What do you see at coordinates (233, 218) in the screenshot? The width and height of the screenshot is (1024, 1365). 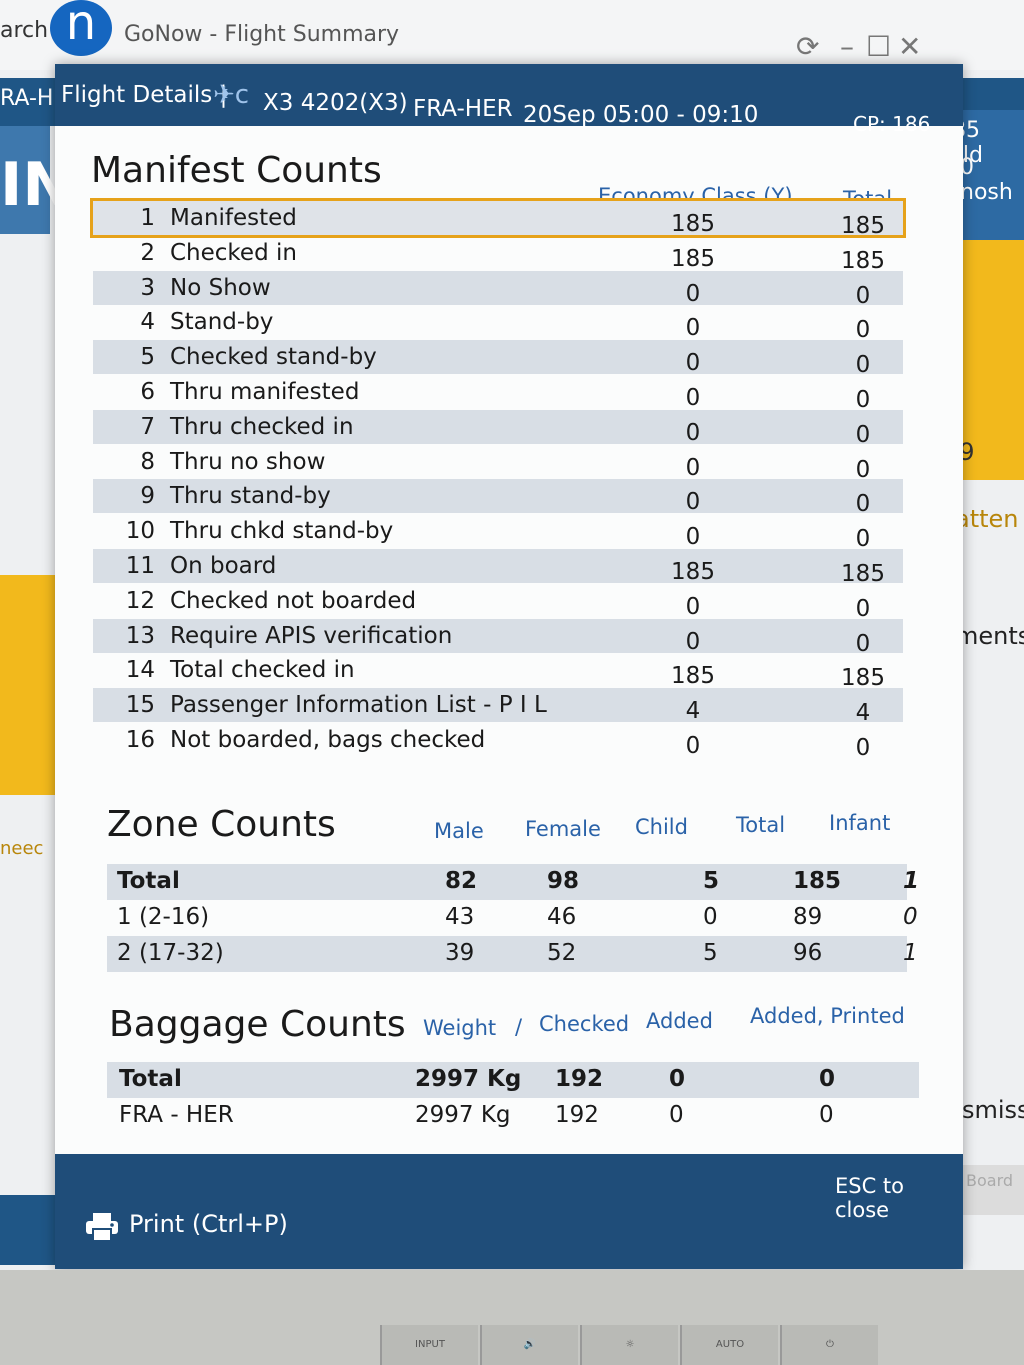 I see `manifest-row-label: Manifested` at bounding box center [233, 218].